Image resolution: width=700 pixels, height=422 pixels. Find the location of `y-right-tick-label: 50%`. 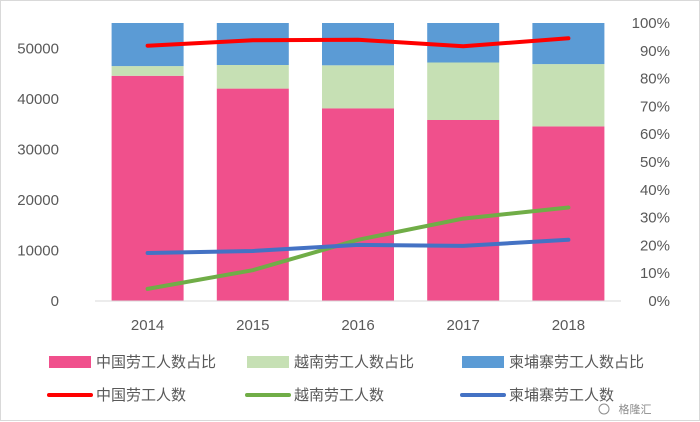

y-right-tick-label: 50% is located at coordinates (655, 162).